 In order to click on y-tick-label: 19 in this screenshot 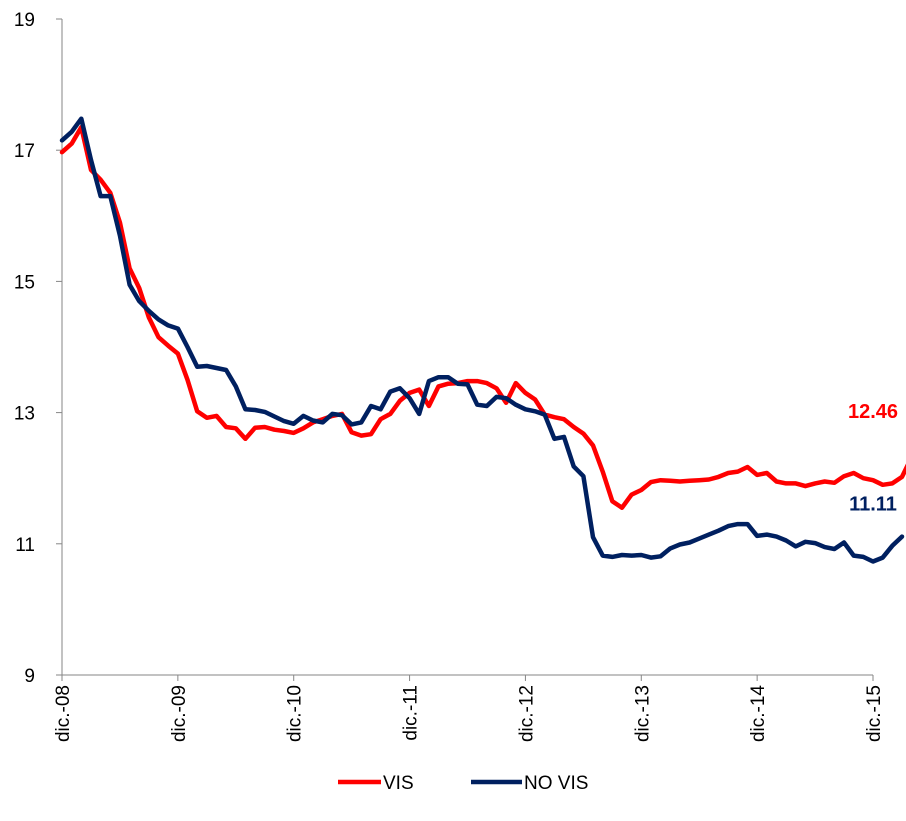, I will do `click(24, 20)`.